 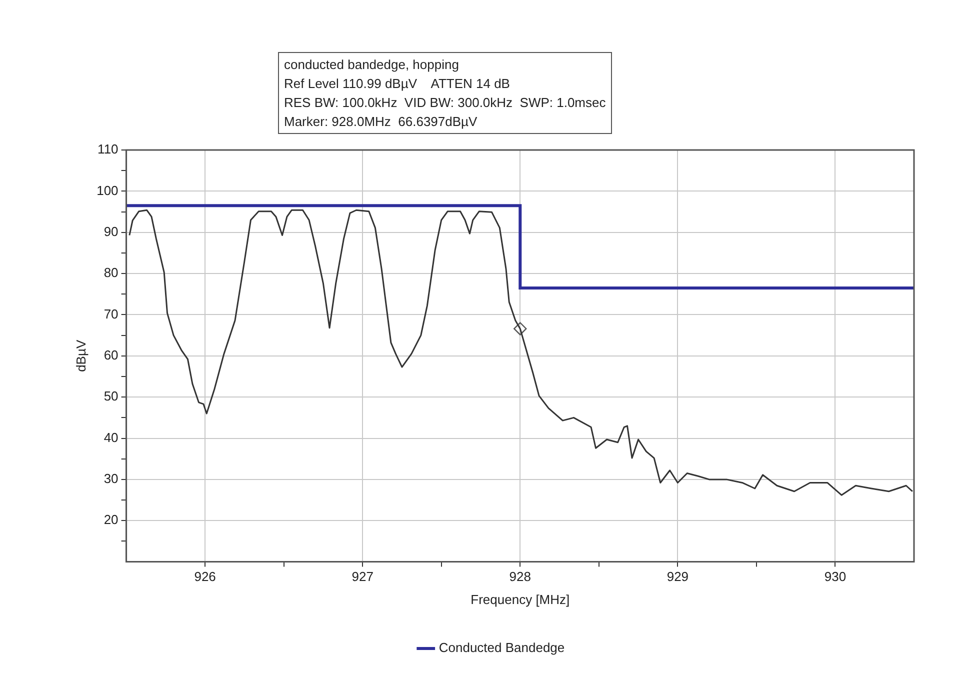 I want to click on y-tick-label: 20, so click(x=111, y=520).